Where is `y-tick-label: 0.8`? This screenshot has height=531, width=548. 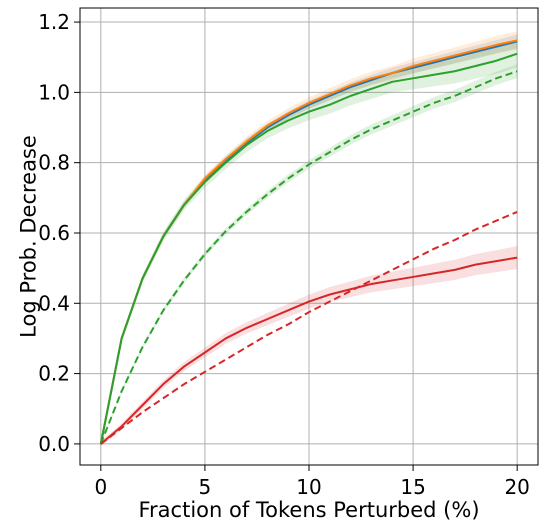
y-tick-label: 0.8 is located at coordinates (54, 163).